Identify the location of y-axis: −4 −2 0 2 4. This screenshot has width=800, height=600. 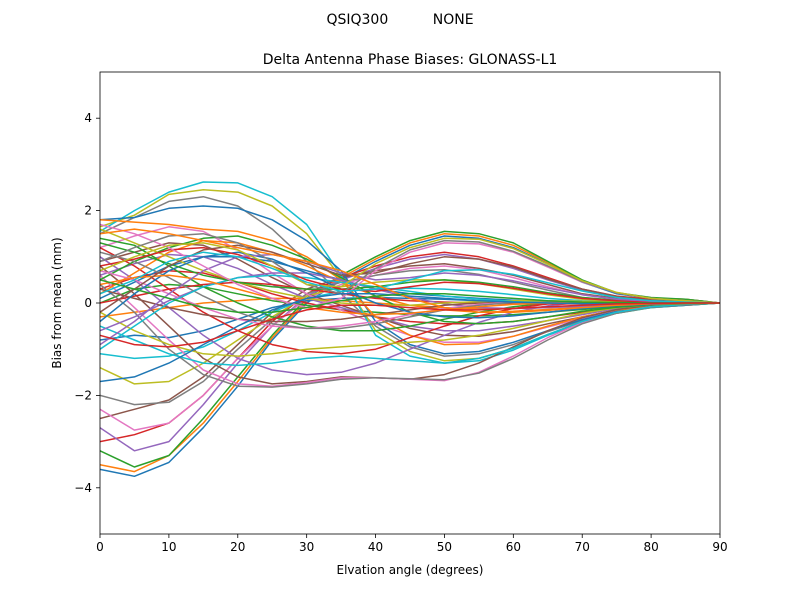
(87, 303).